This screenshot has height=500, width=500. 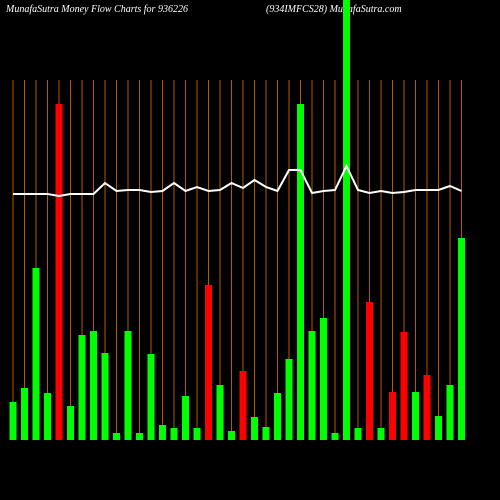 I want to click on chart-subtitle: (934IMFCS28) MunafaSutra.com, so click(x=334, y=9).